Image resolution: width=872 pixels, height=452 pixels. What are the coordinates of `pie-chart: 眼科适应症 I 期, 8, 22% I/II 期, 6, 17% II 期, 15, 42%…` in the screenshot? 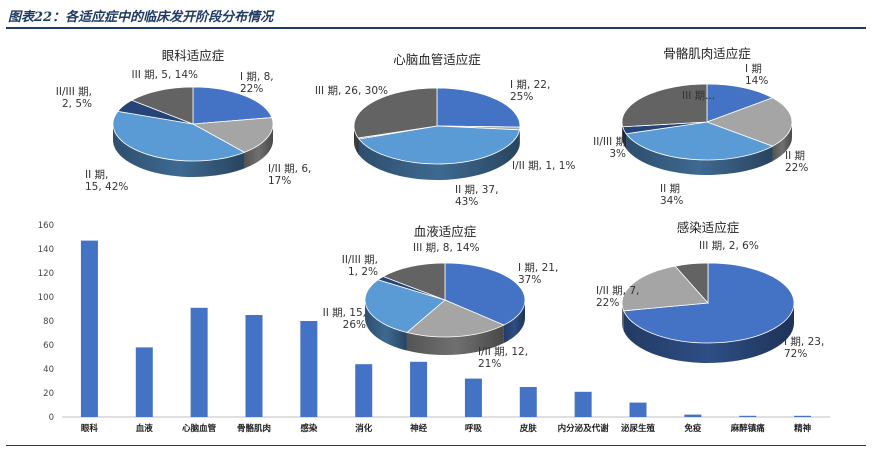 It's located at (184, 120).